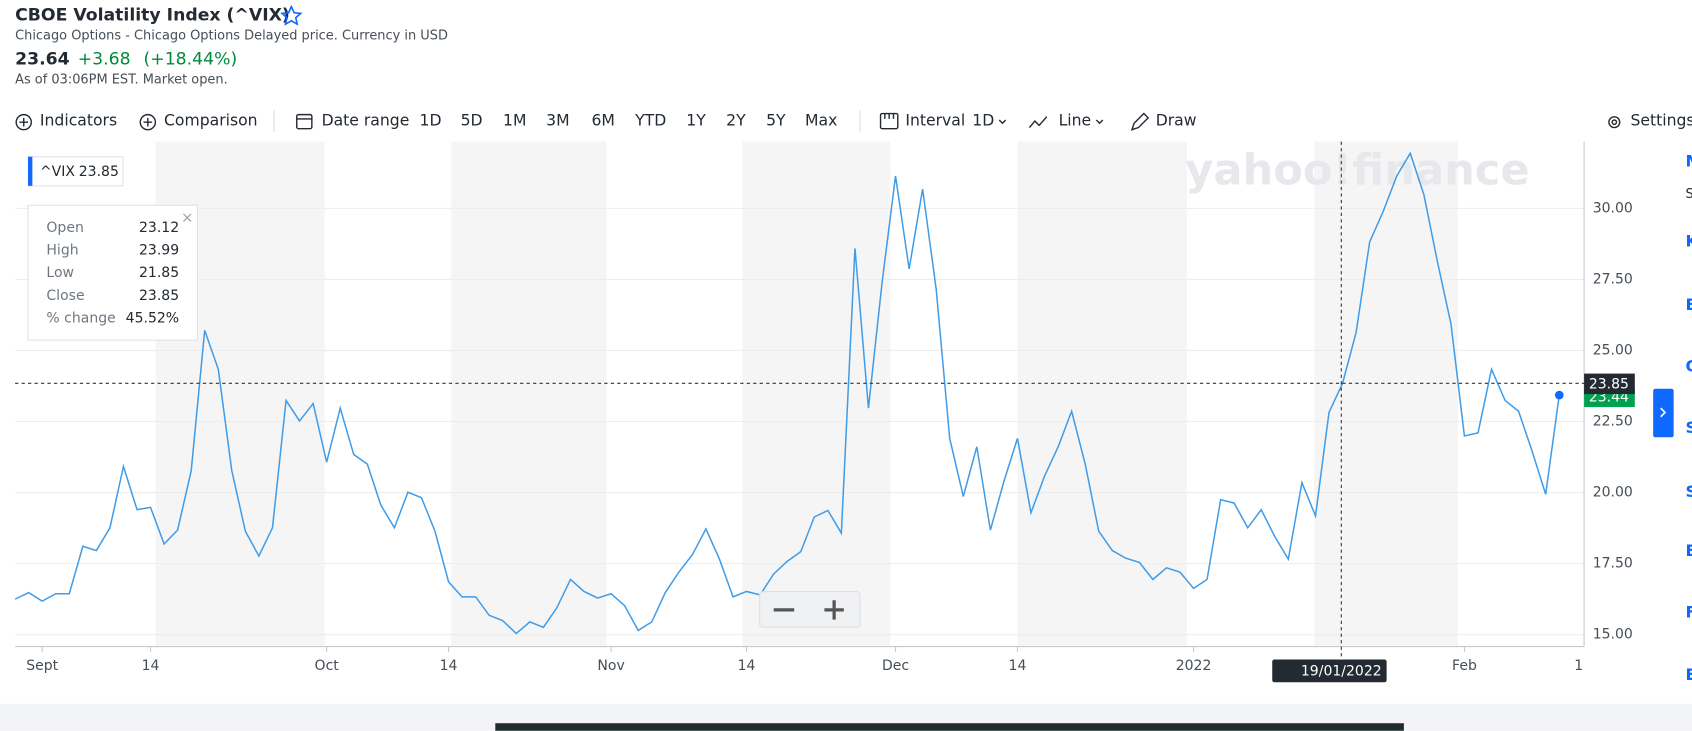 This screenshot has height=731, width=1692. What do you see at coordinates (472, 120) in the screenshot?
I see `range-button: 5D` at bounding box center [472, 120].